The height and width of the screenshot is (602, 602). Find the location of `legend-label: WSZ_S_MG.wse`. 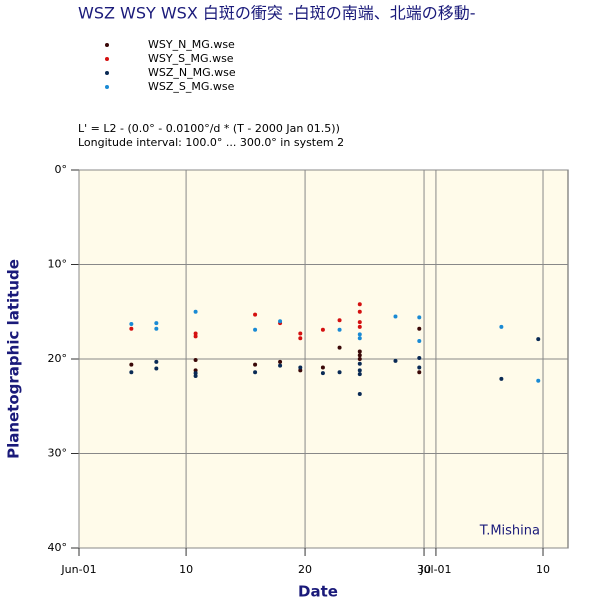

legend-label: WSZ_S_MG.wse is located at coordinates (191, 86).